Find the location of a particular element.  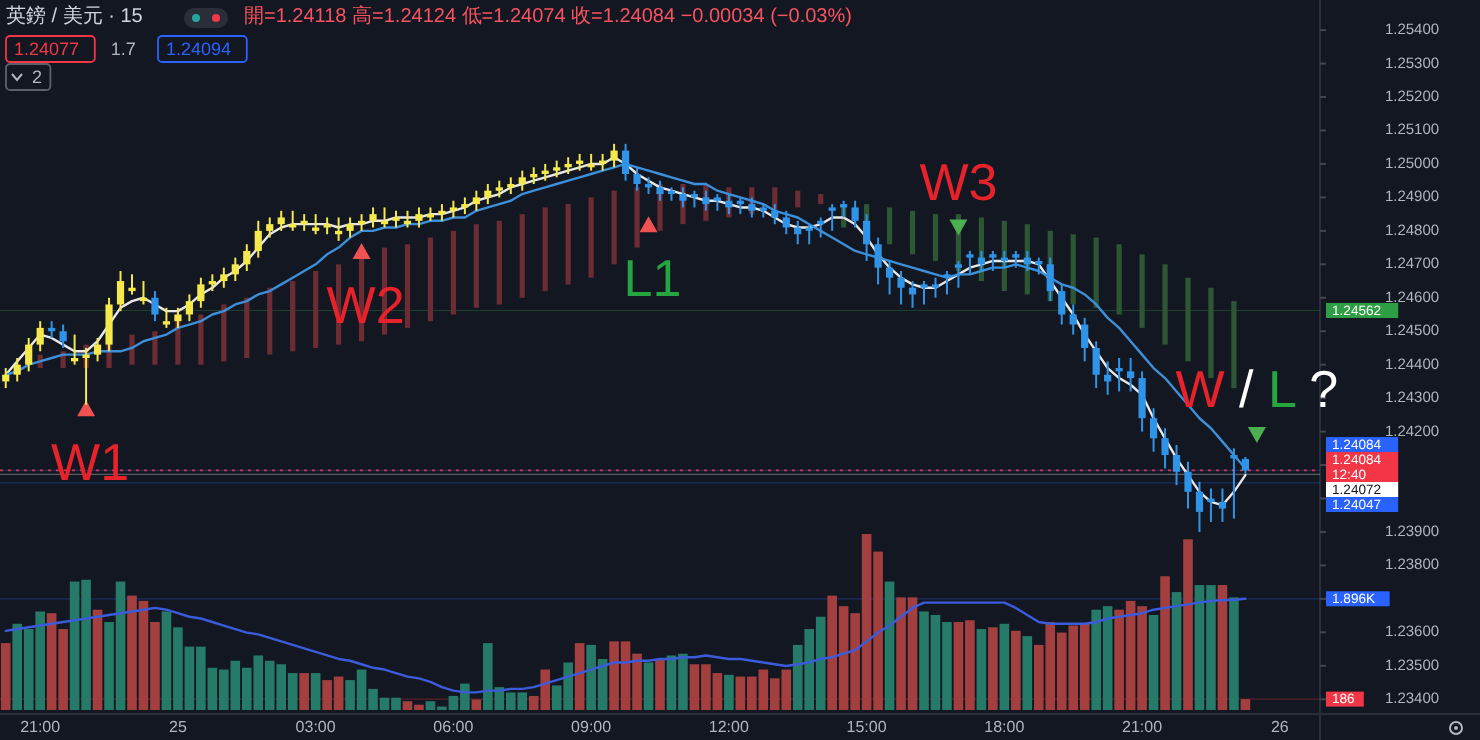

x-tick-label: 12:00 is located at coordinates (729, 727).